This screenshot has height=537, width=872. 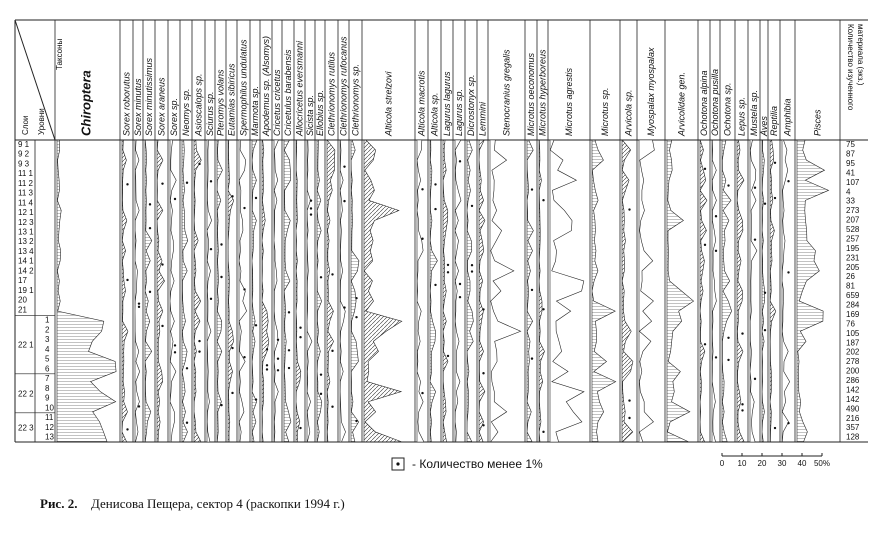 I want to click on taxon-label: Apodemus sp. (Alsomys), so click(x=266, y=86).